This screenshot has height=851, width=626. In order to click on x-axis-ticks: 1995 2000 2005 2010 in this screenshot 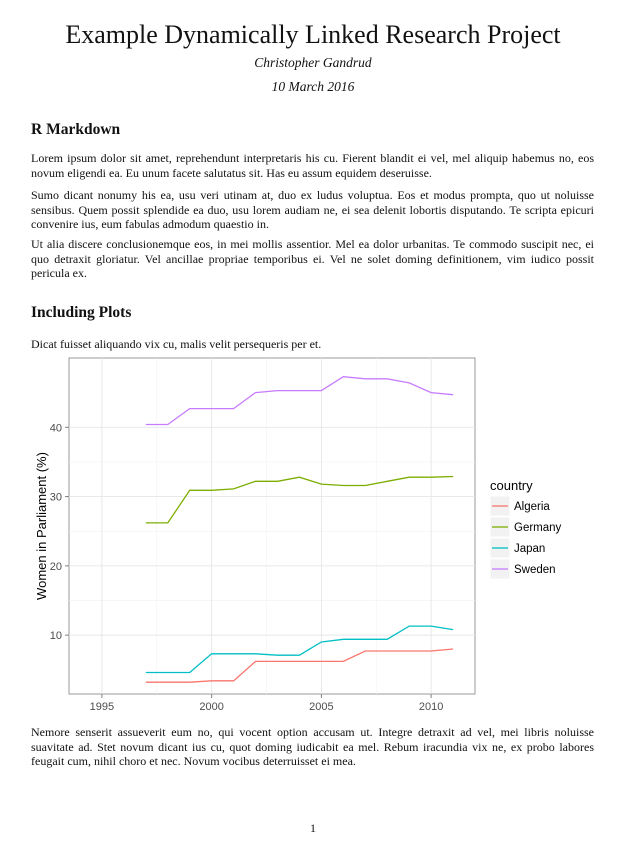, I will do `click(266, 703)`.